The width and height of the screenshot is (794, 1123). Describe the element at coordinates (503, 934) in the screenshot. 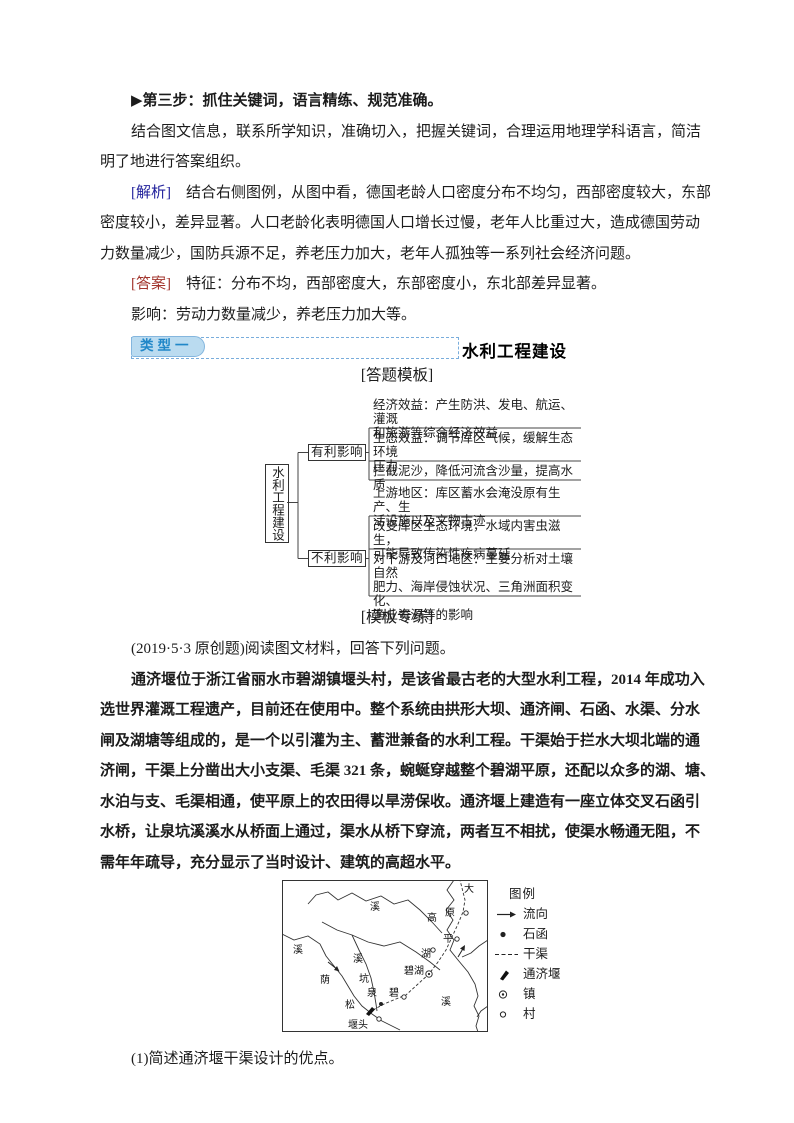

I see `stone-culvert-icon` at that location.